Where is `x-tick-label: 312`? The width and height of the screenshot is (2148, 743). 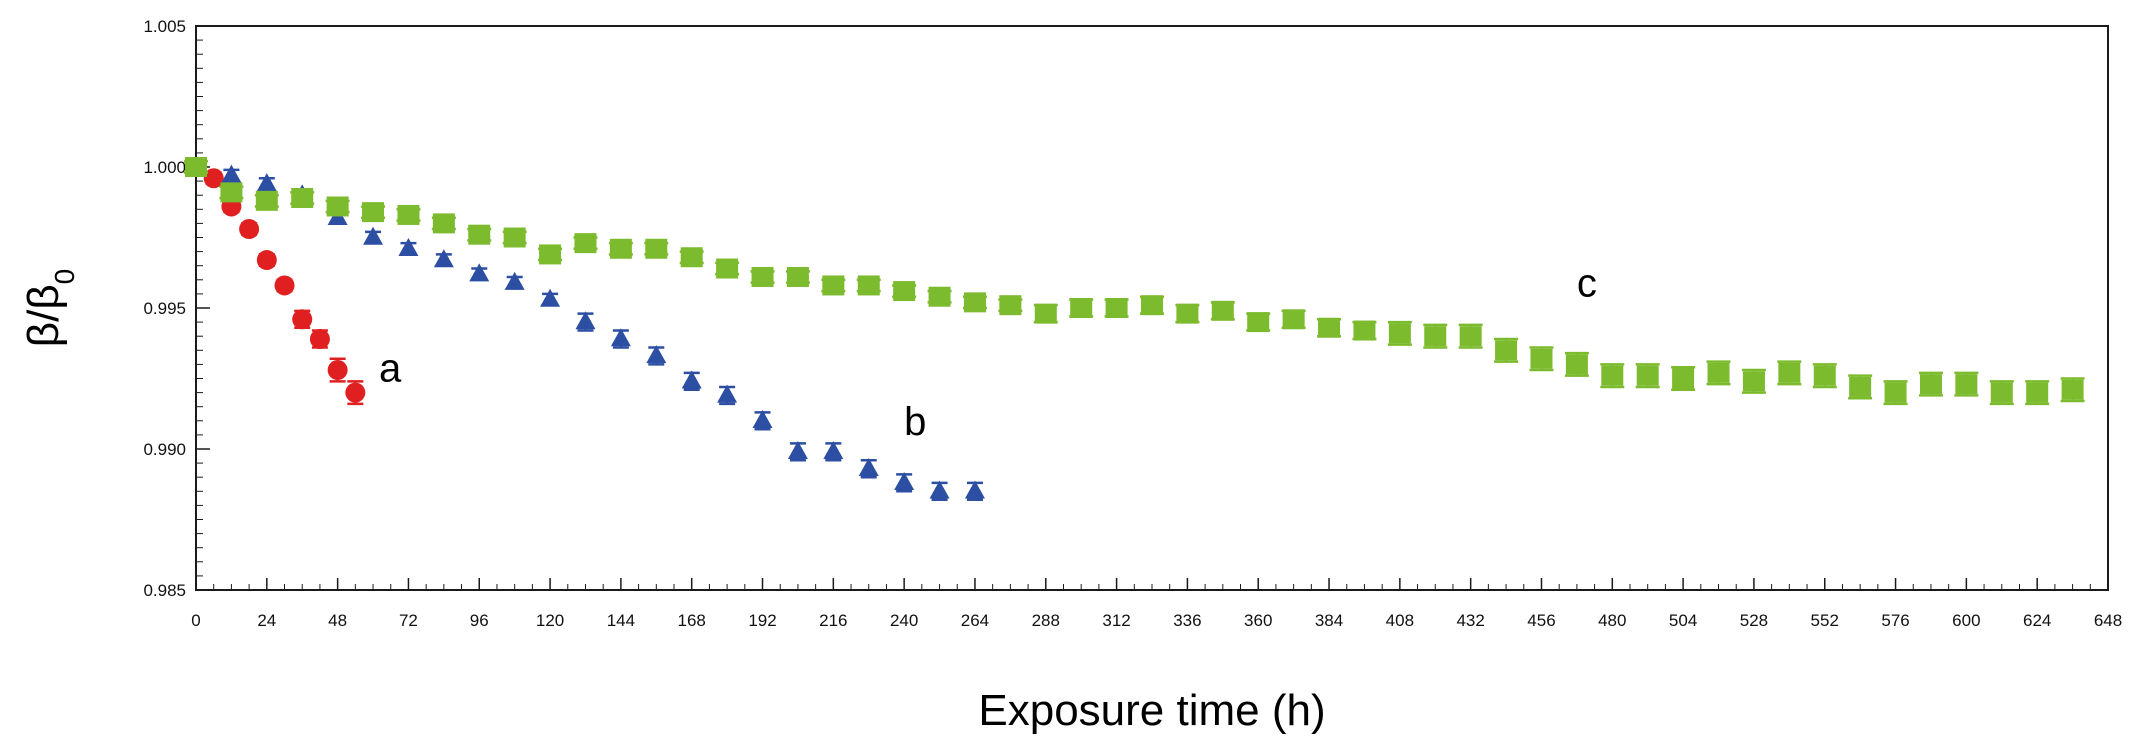 x-tick-label: 312 is located at coordinates (1116, 620).